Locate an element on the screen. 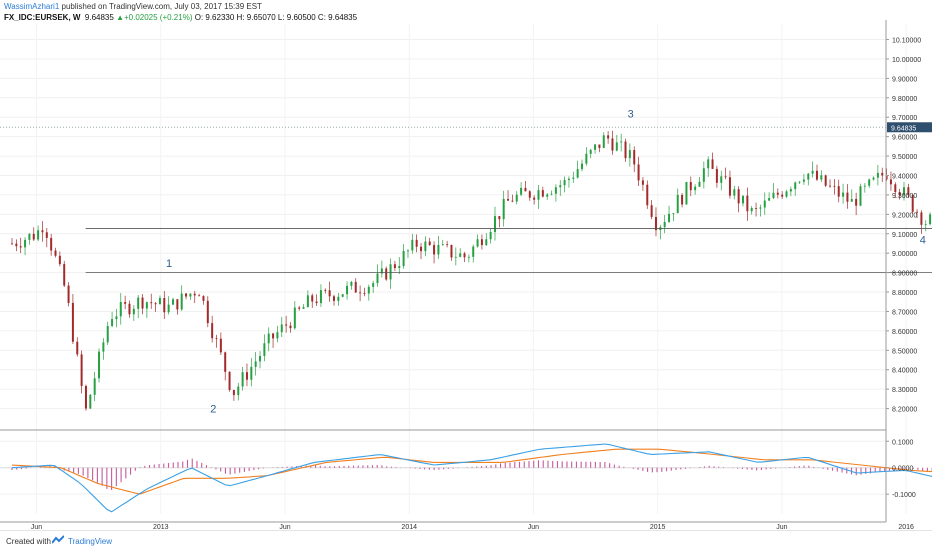 The image size is (932, 551). y-tick-label: 10.00000 is located at coordinates (906, 60).